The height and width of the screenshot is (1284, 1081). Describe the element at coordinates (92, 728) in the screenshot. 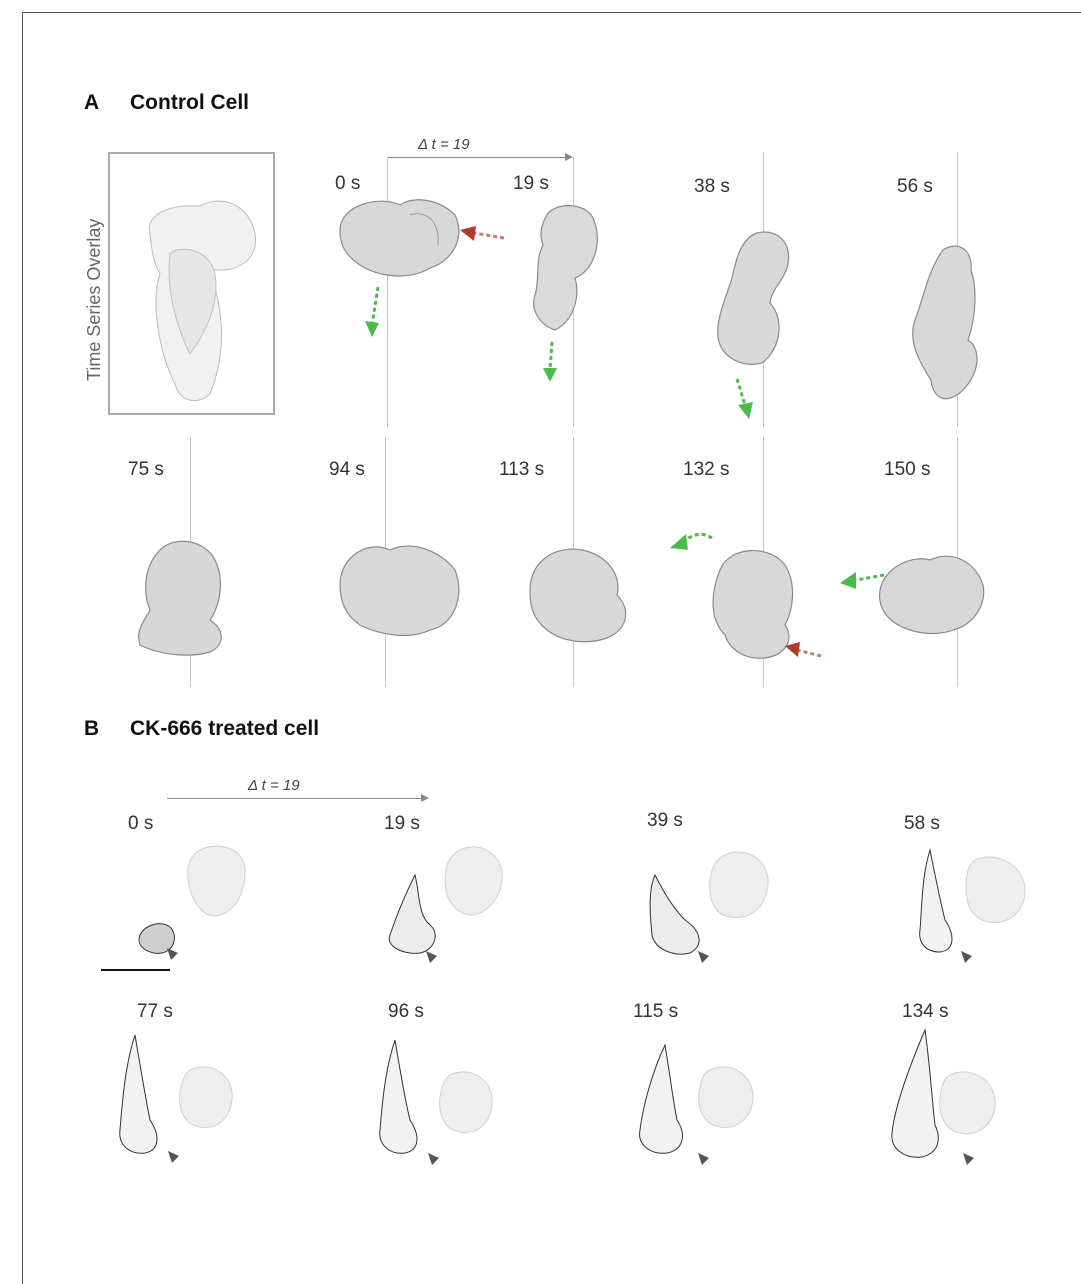

I see `panel-b-letter: B` at that location.